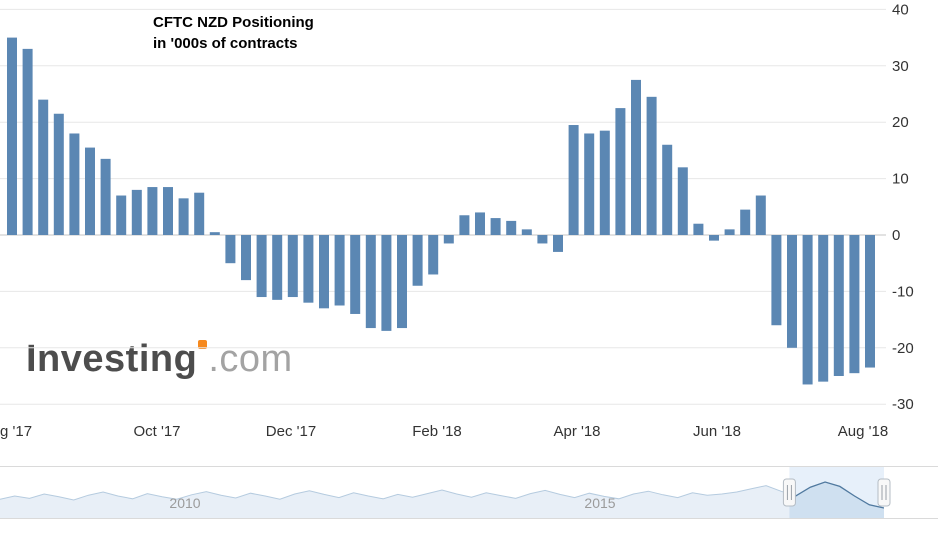  Describe the element at coordinates (576, 431) in the screenshot. I see `x-tick-label: Apr '18` at that location.